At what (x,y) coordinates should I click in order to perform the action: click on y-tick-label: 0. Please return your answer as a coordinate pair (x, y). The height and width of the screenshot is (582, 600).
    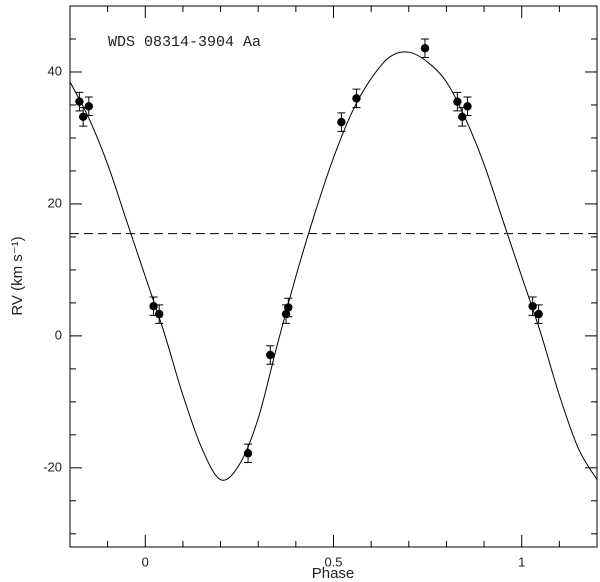
    Looking at the image, I should click on (58, 334).